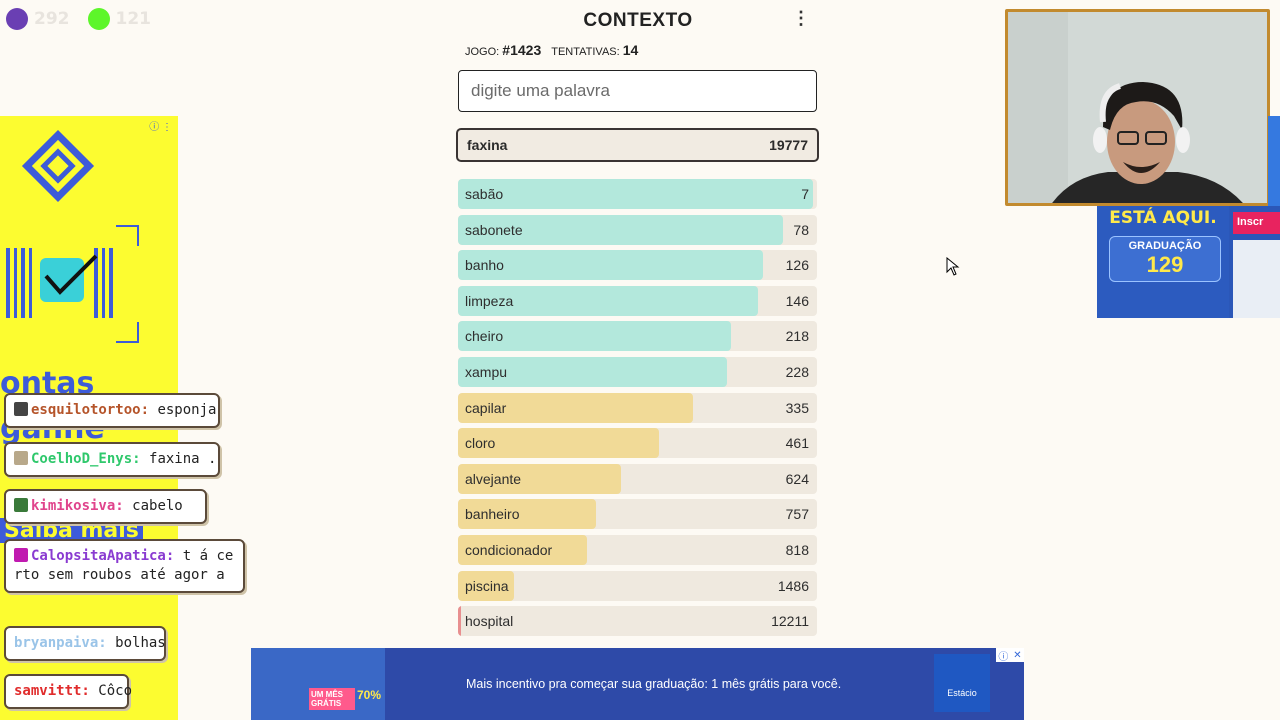 The image size is (1280, 720). I want to click on attempts-info: TENTATIVAS: 14, so click(594, 50).